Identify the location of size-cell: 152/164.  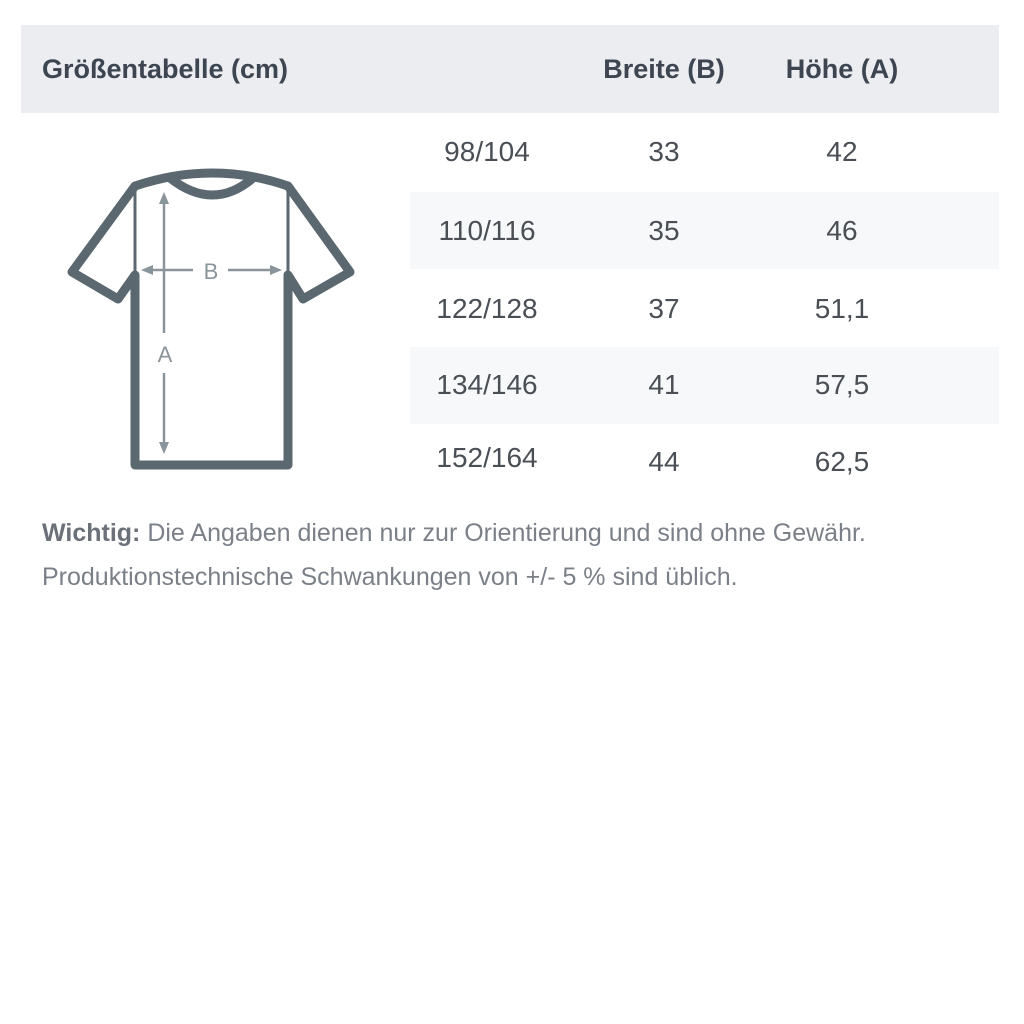
(487, 457).